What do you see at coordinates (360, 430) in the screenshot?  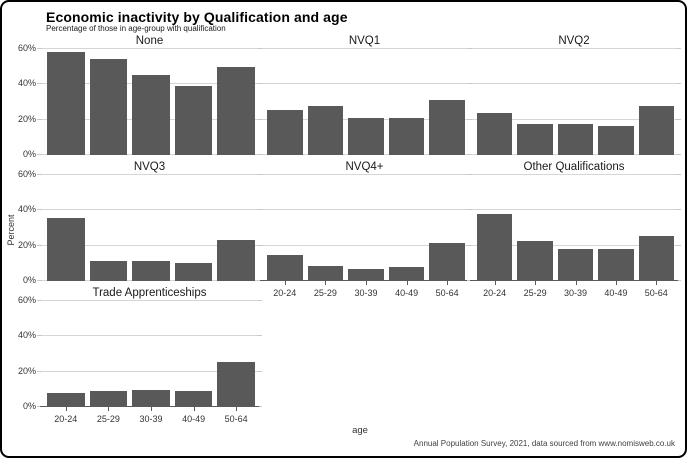 I see `x-axis-title: age` at bounding box center [360, 430].